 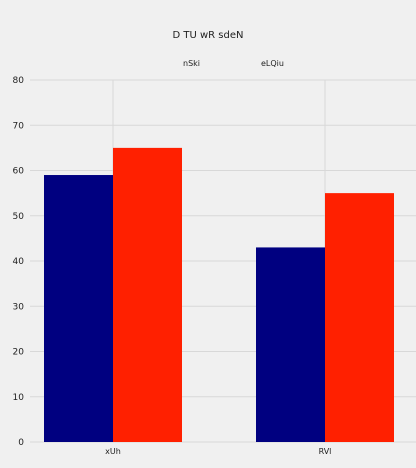 What do you see at coordinates (21, 443) in the screenshot?
I see `y-tick-label: 0` at bounding box center [21, 443].